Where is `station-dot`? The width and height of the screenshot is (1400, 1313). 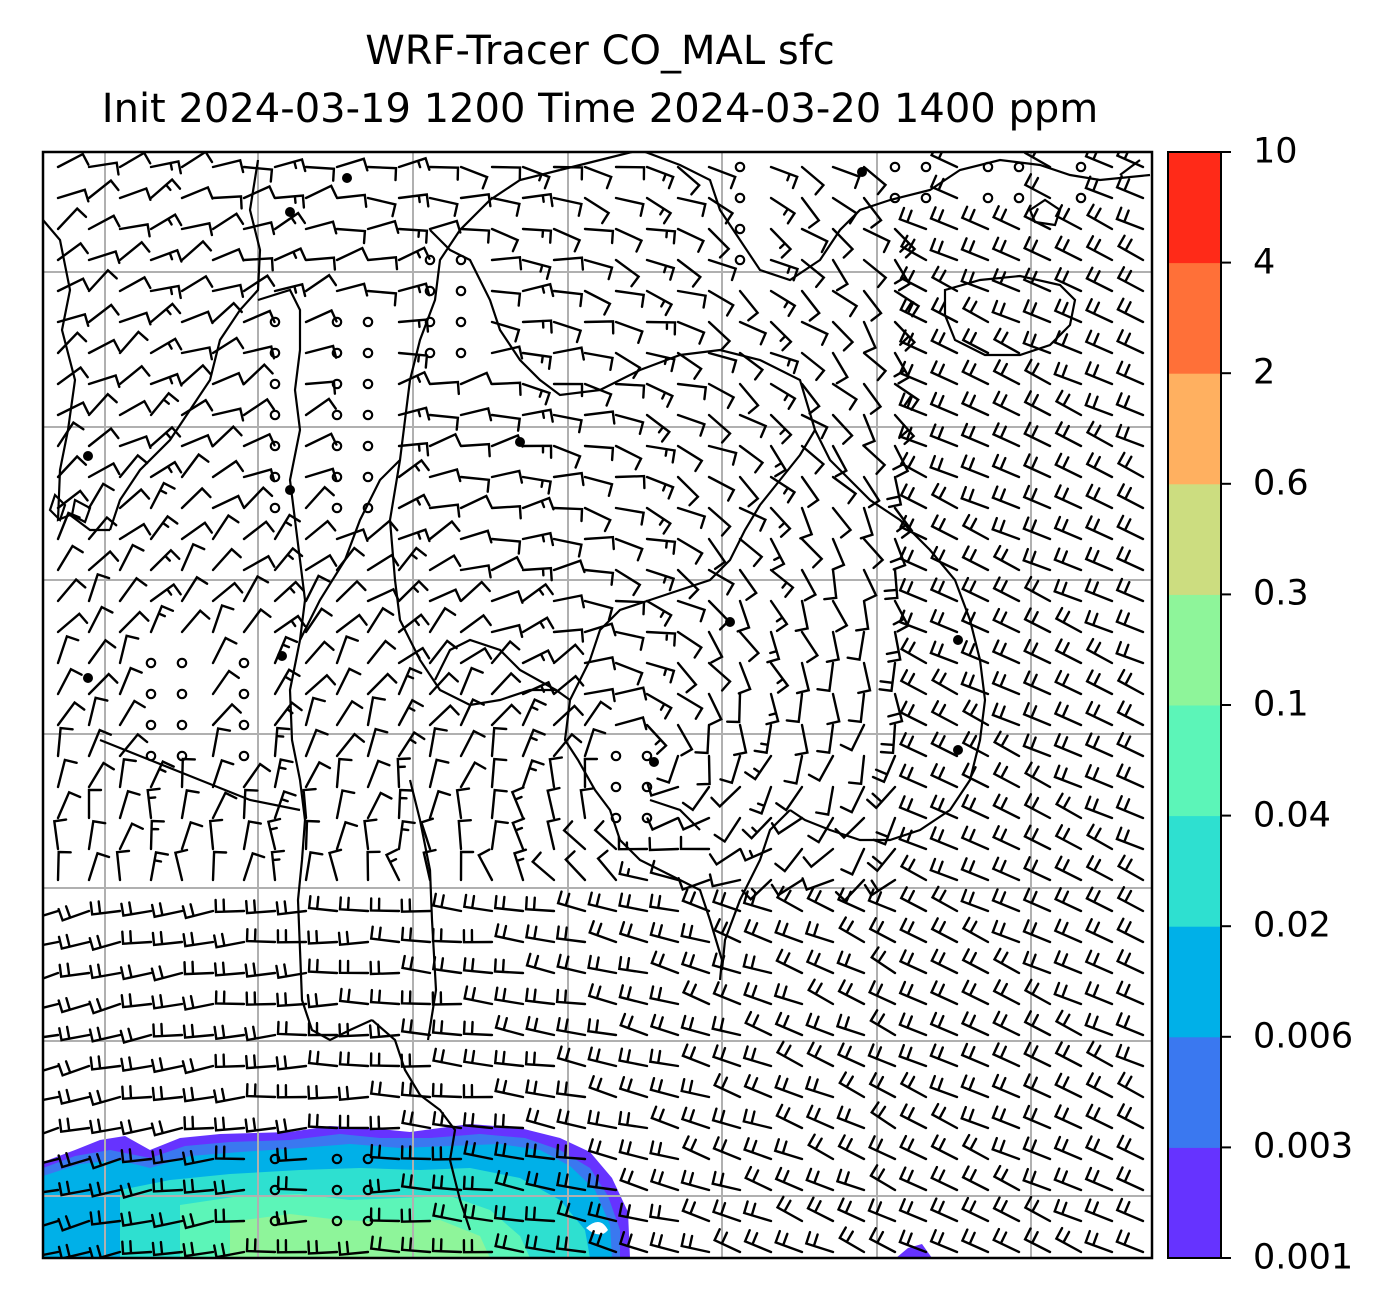 station-dot is located at coordinates (290, 490).